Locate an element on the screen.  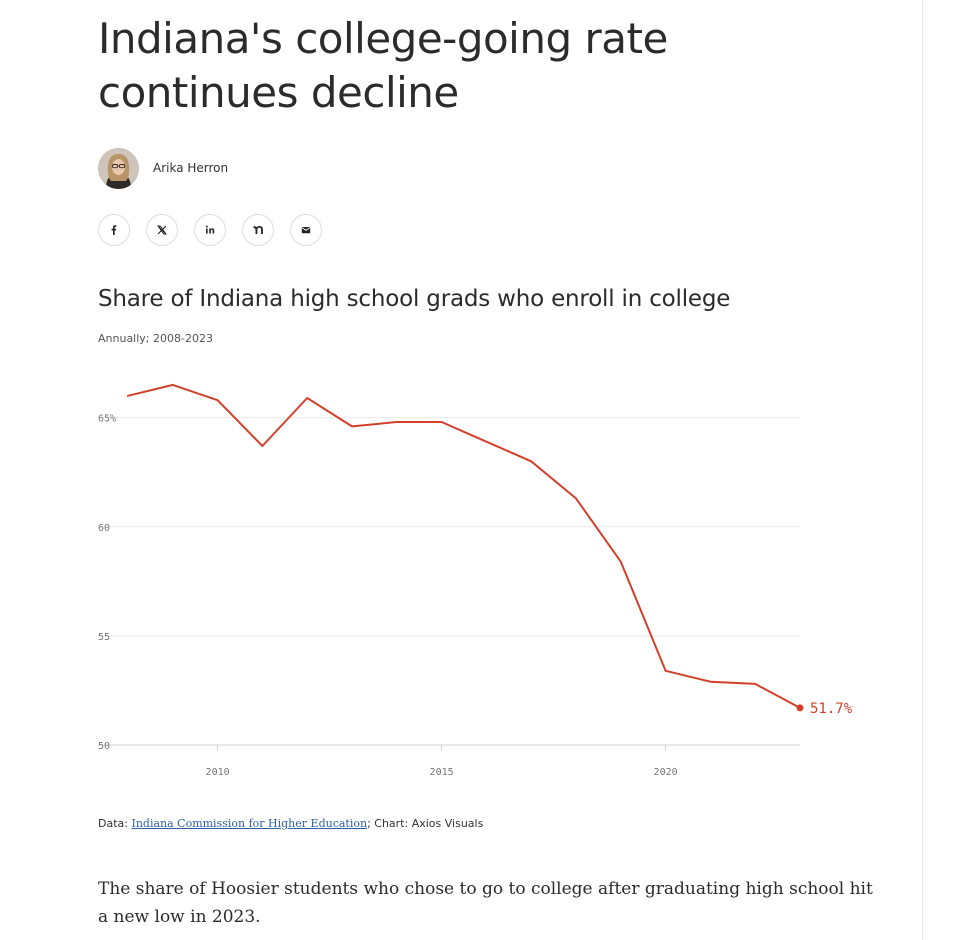
x-axis-ticks: 2010 2015 2020 is located at coordinates (442, 761).